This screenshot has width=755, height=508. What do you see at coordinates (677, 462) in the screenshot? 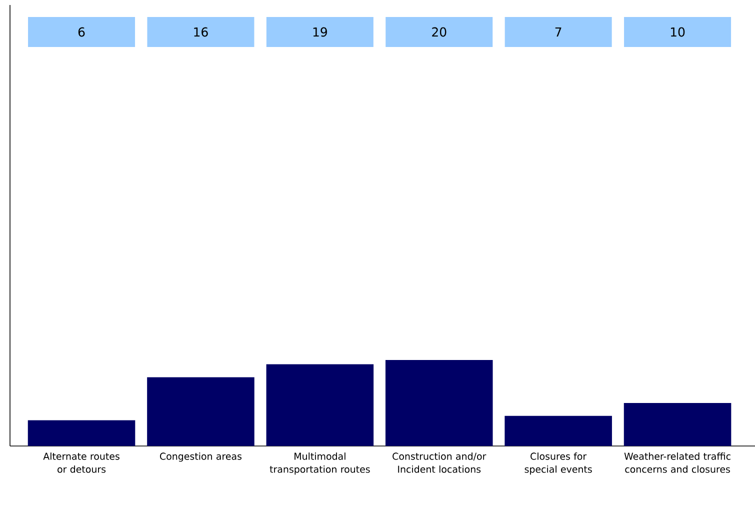
I see `x-tick-label: Weather-related traffic concerns and closures` at bounding box center [677, 462].